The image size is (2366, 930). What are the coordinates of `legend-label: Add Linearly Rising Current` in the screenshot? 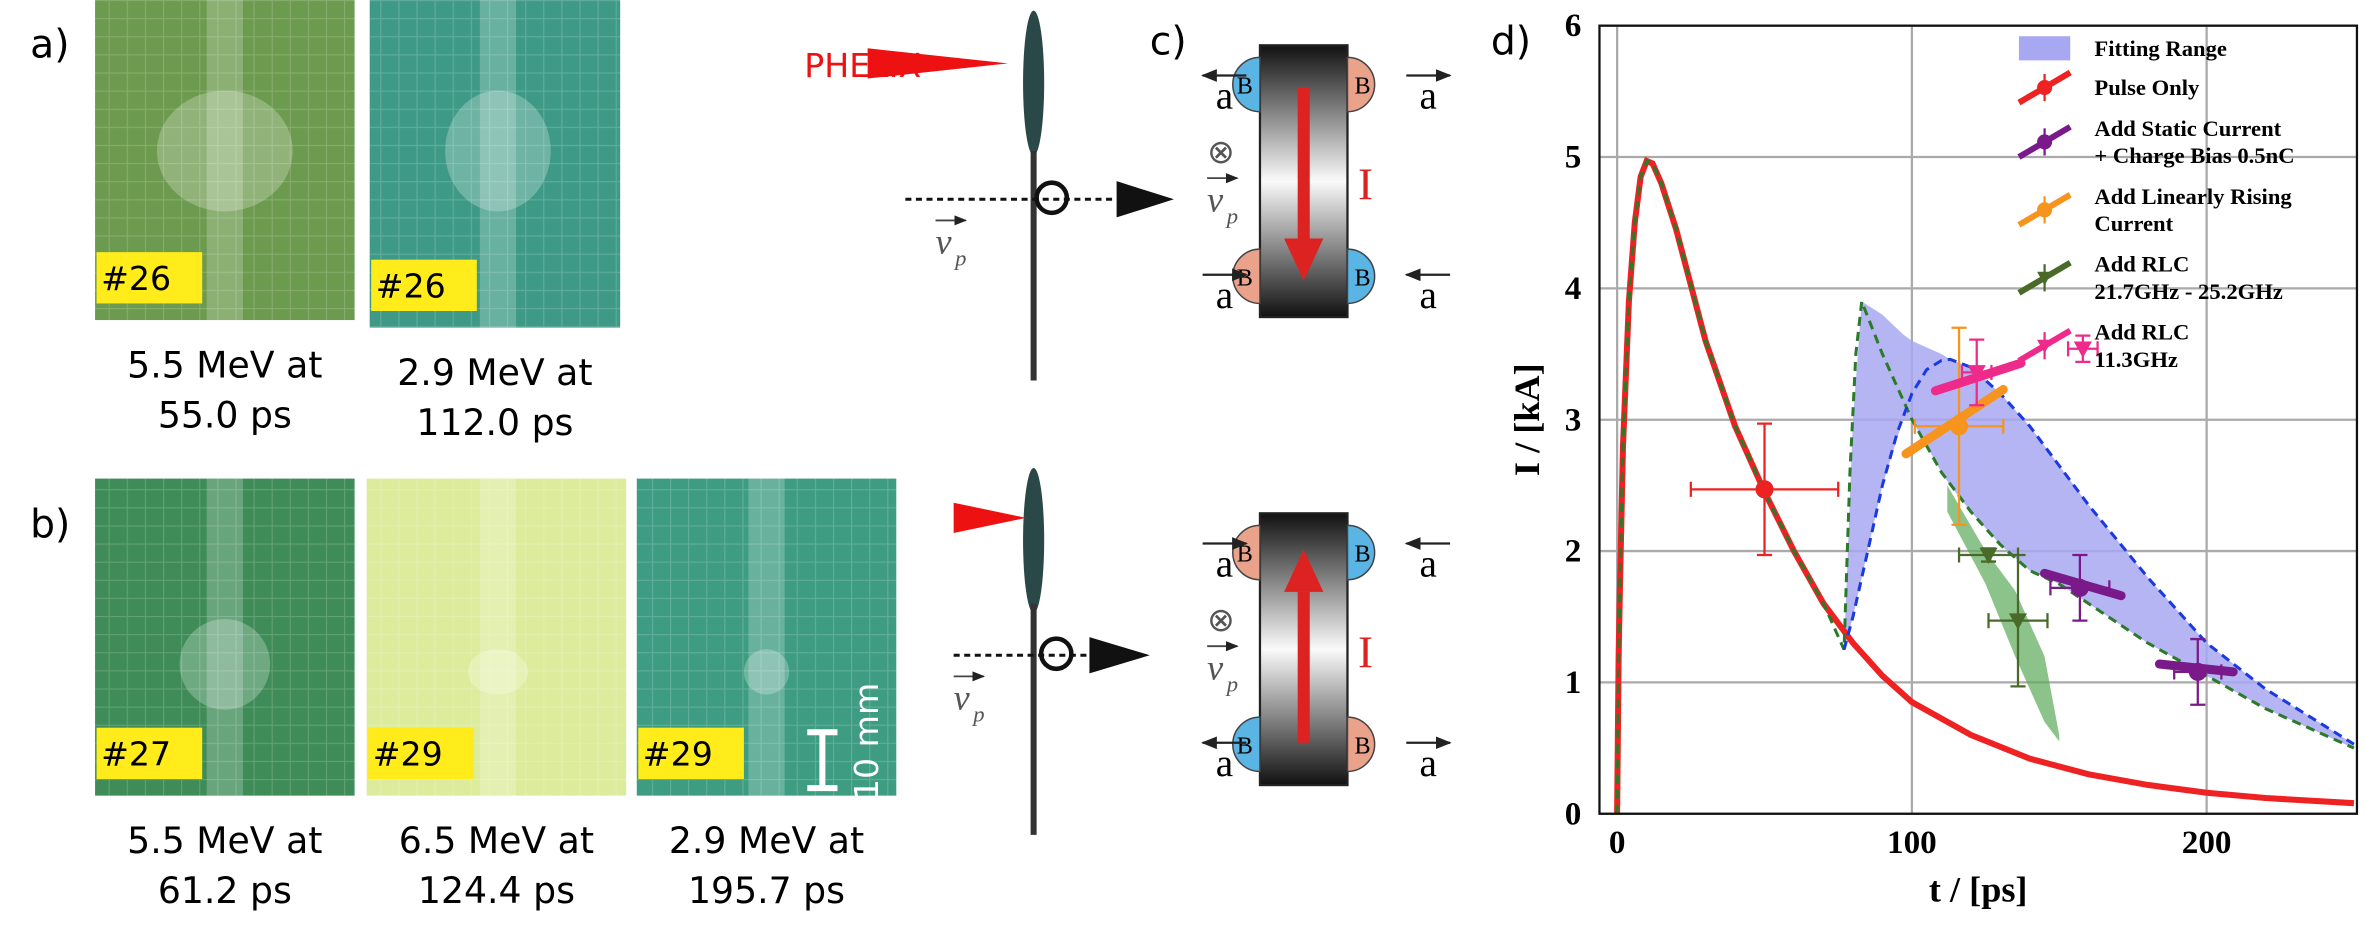 It's located at (2193, 210).